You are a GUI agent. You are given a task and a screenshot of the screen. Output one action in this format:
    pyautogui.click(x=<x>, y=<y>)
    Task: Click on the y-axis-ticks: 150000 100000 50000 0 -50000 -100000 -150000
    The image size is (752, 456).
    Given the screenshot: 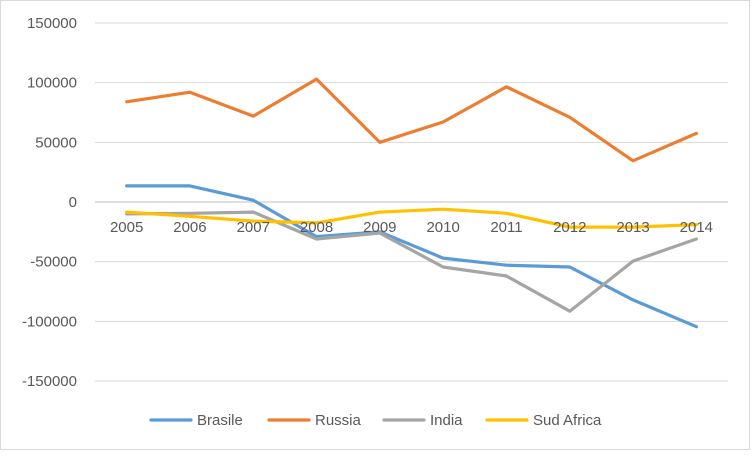 What is the action you would take?
    pyautogui.click(x=49, y=202)
    